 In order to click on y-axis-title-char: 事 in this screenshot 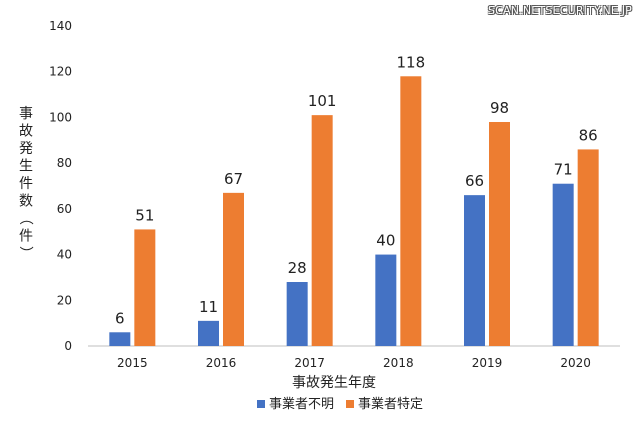, I will do `click(26, 114)`.